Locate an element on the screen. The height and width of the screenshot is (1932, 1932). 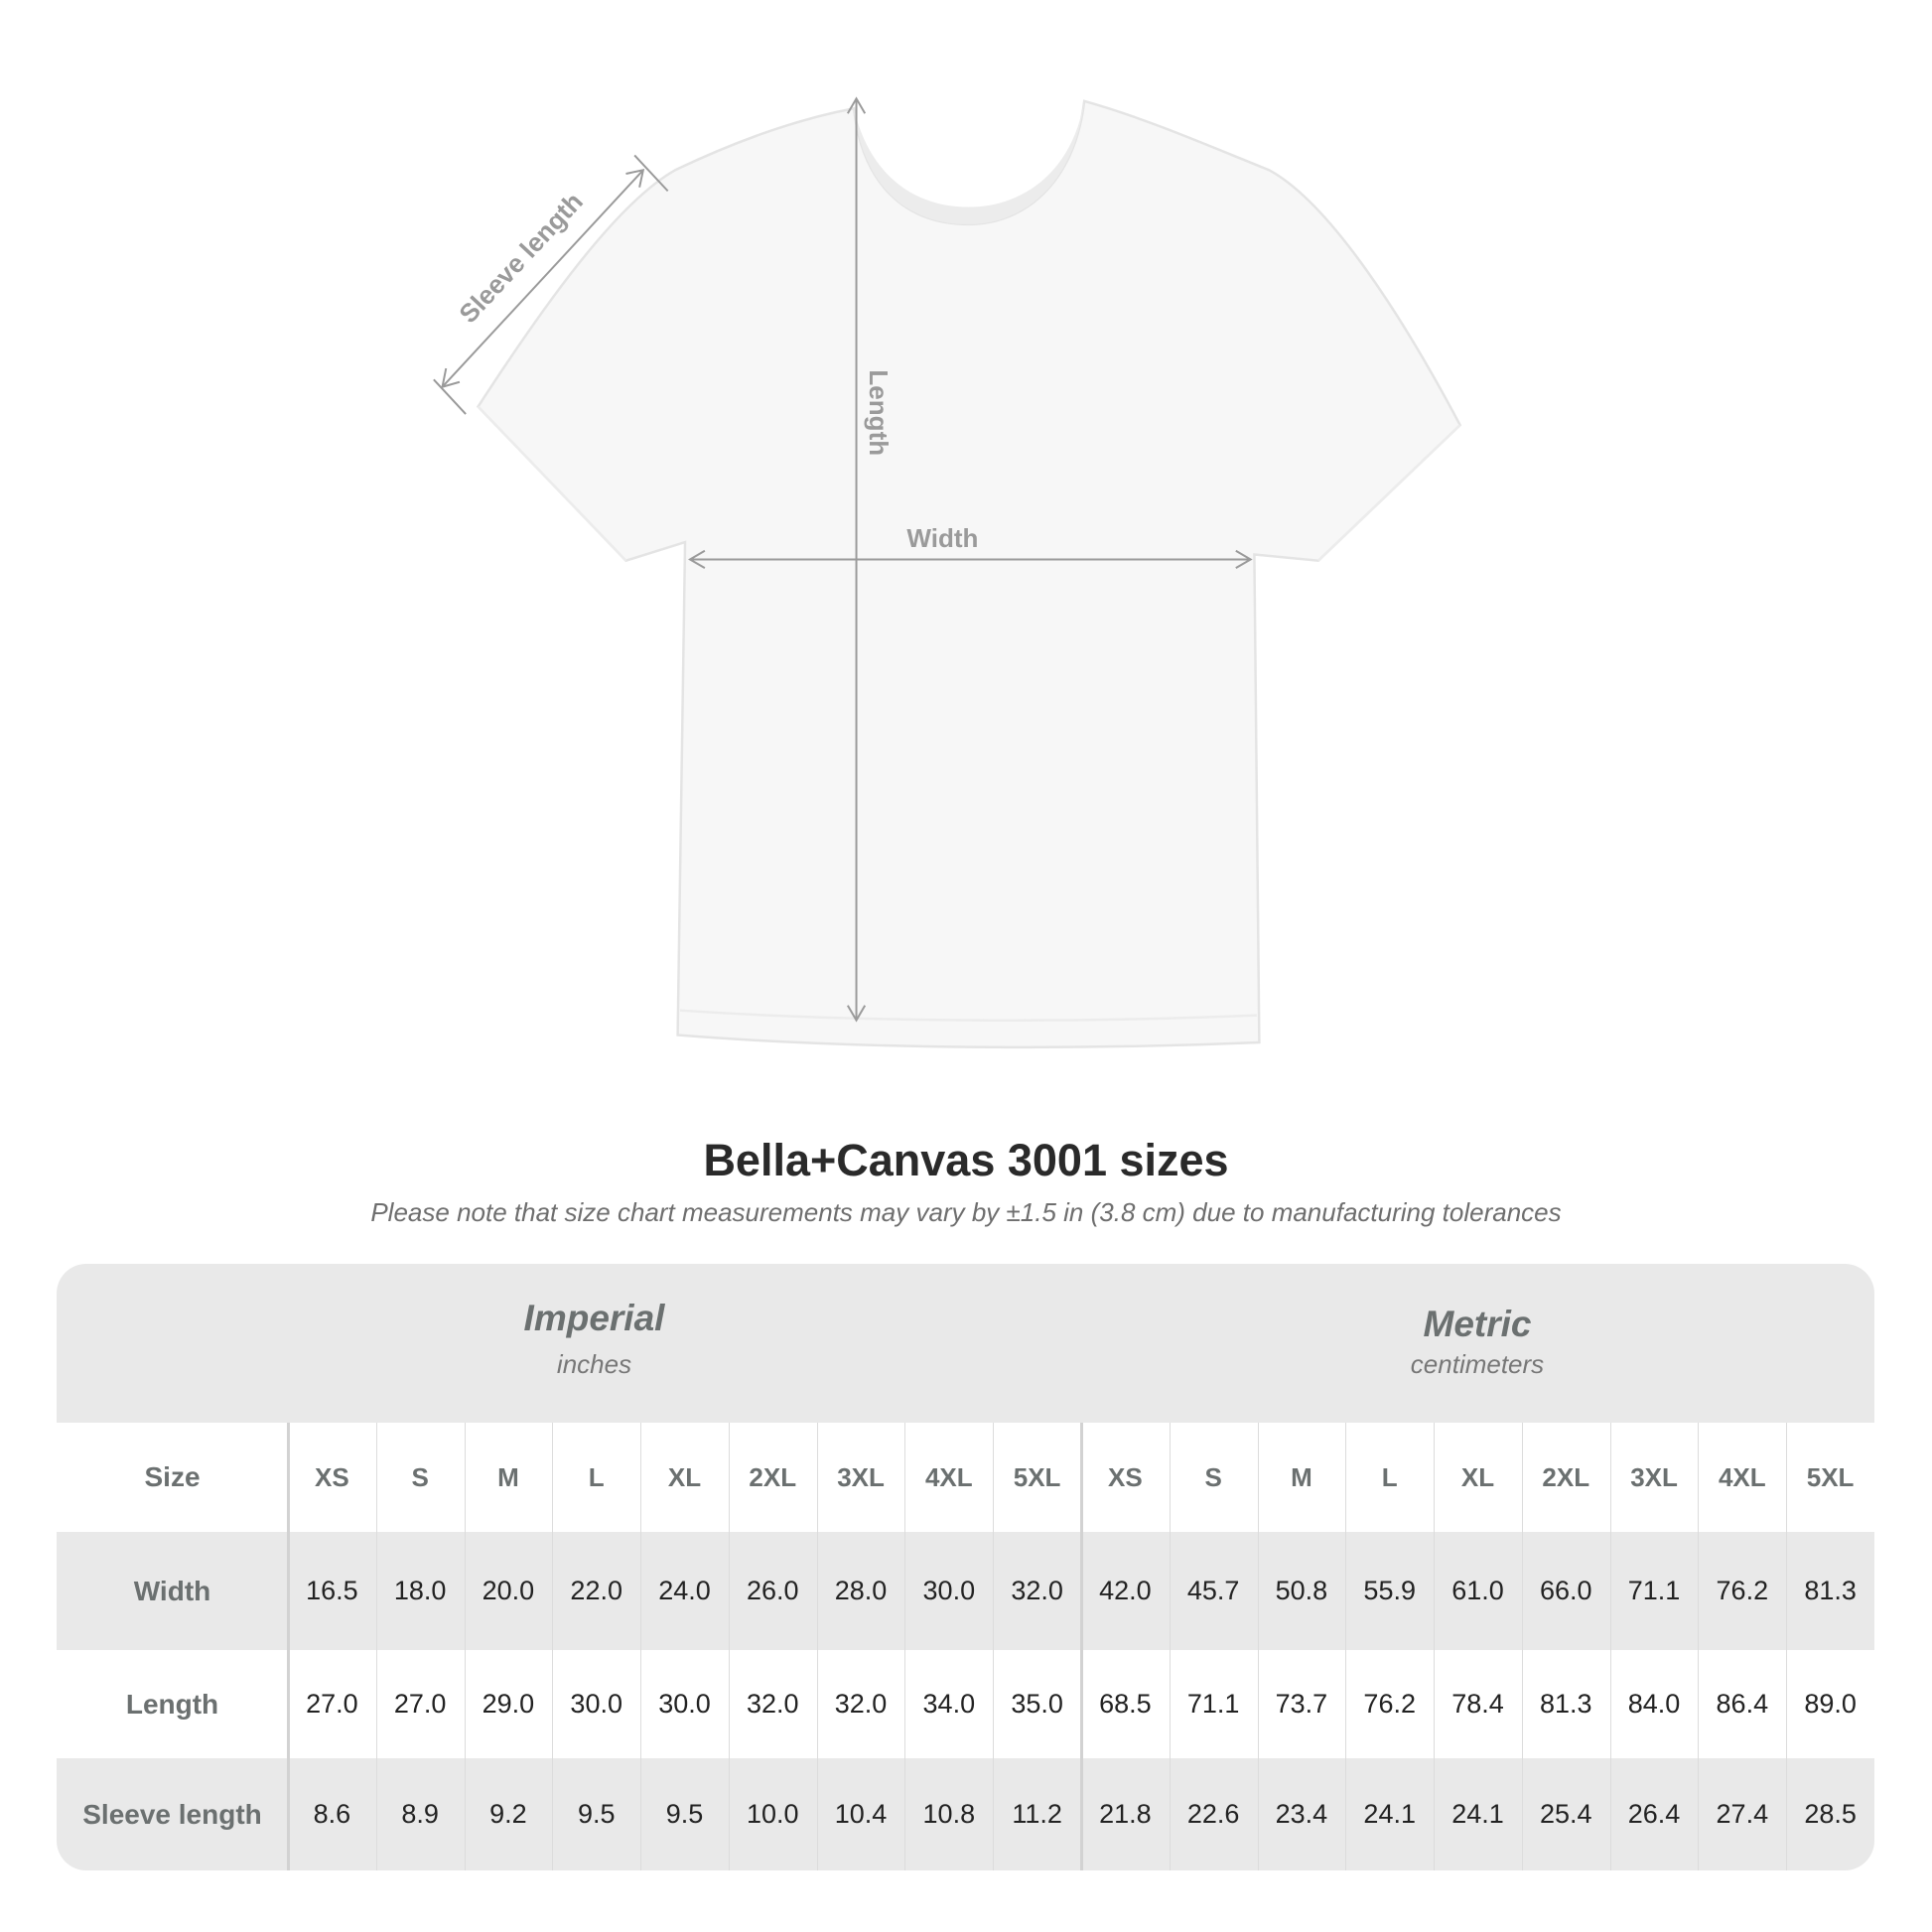
metric-value-cell: 73.7 is located at coordinates (1302, 1704).